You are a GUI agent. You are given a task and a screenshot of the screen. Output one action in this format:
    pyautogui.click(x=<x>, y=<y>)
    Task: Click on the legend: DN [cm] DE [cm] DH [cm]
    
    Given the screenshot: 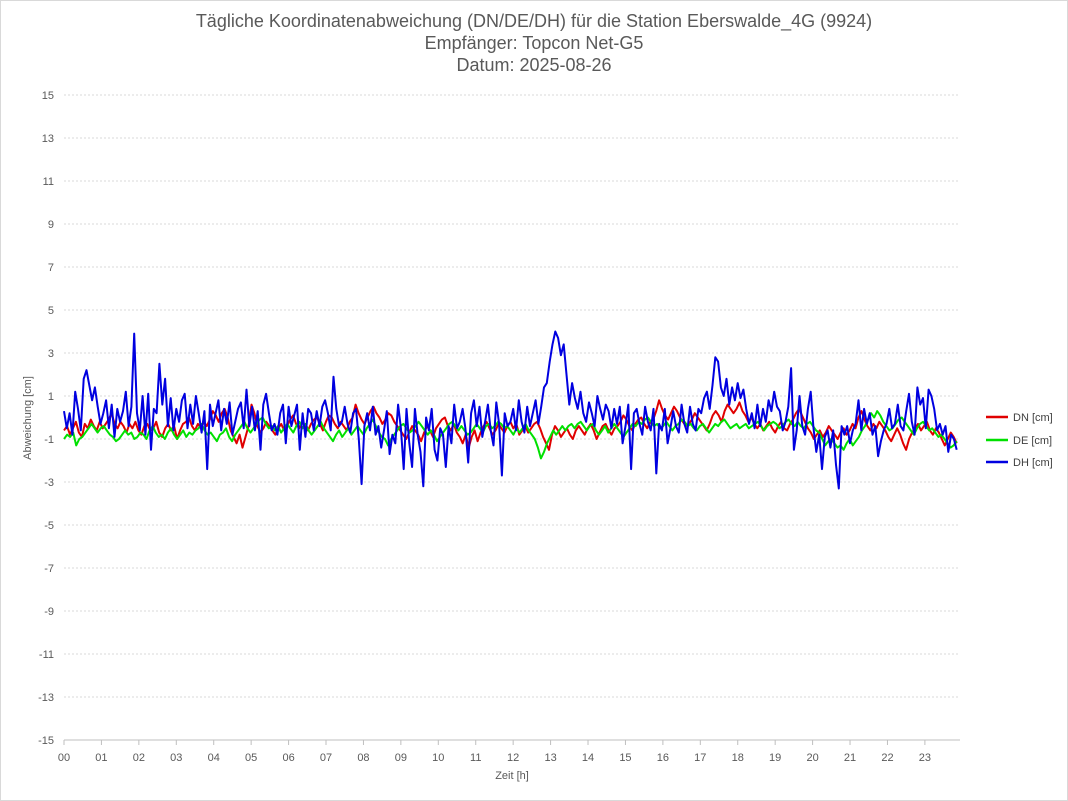 What is the action you would take?
    pyautogui.click(x=1019, y=440)
    